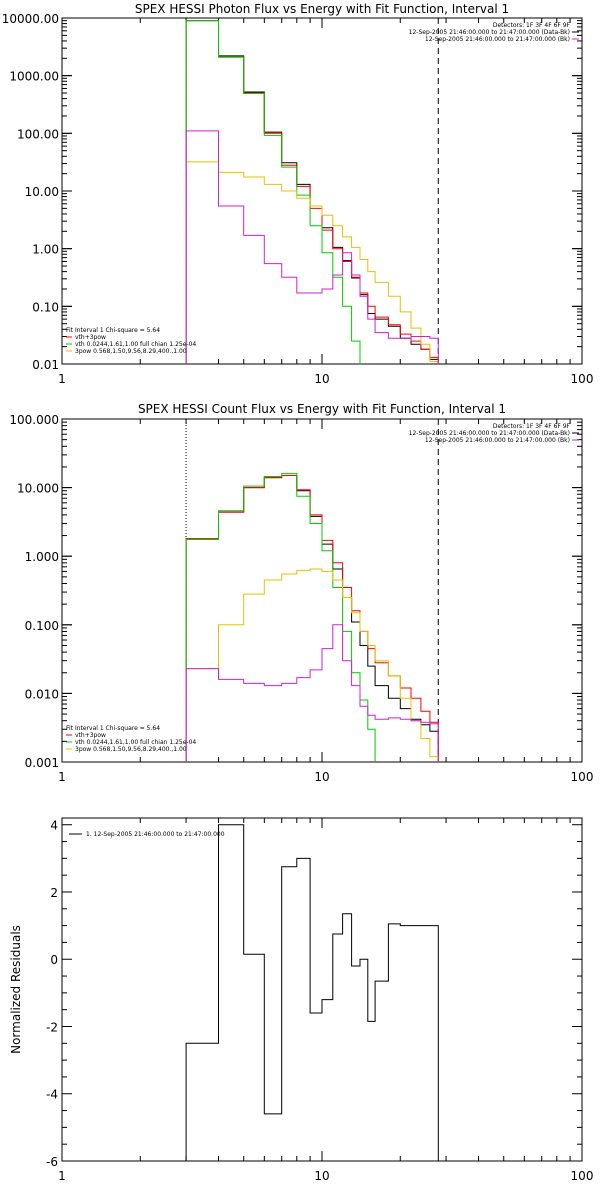 The height and width of the screenshot is (1204, 600). I want to click on y-tick-label: 0.100, so click(42, 626).